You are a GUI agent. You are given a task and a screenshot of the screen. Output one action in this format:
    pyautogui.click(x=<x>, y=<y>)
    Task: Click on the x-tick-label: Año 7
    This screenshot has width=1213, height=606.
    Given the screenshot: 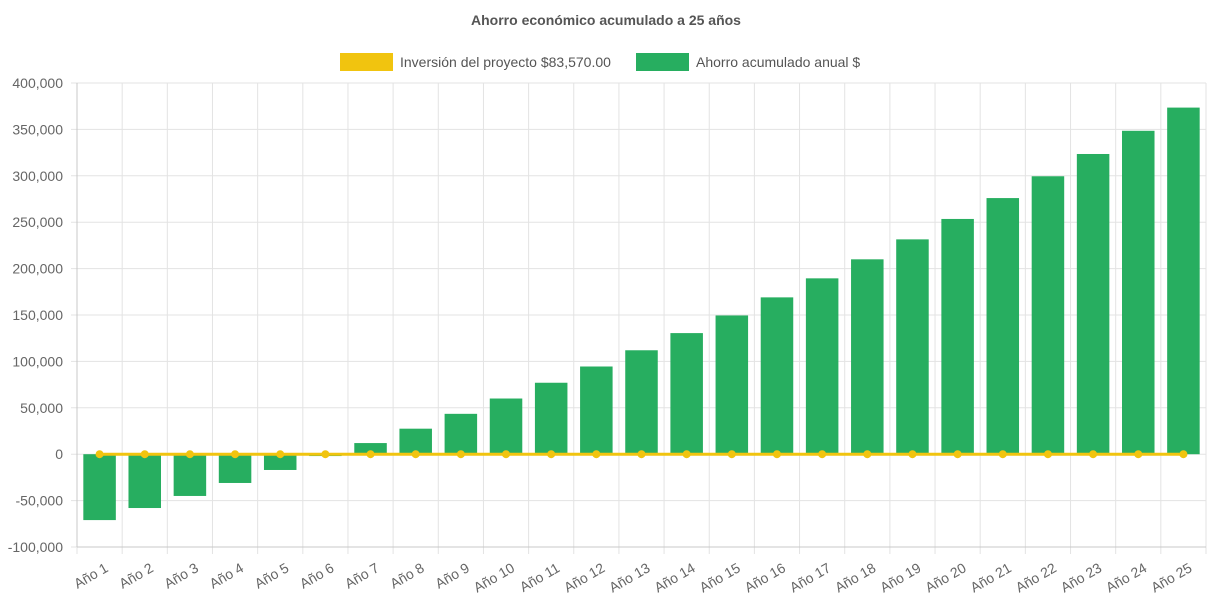 What is the action you would take?
    pyautogui.click(x=362, y=575)
    